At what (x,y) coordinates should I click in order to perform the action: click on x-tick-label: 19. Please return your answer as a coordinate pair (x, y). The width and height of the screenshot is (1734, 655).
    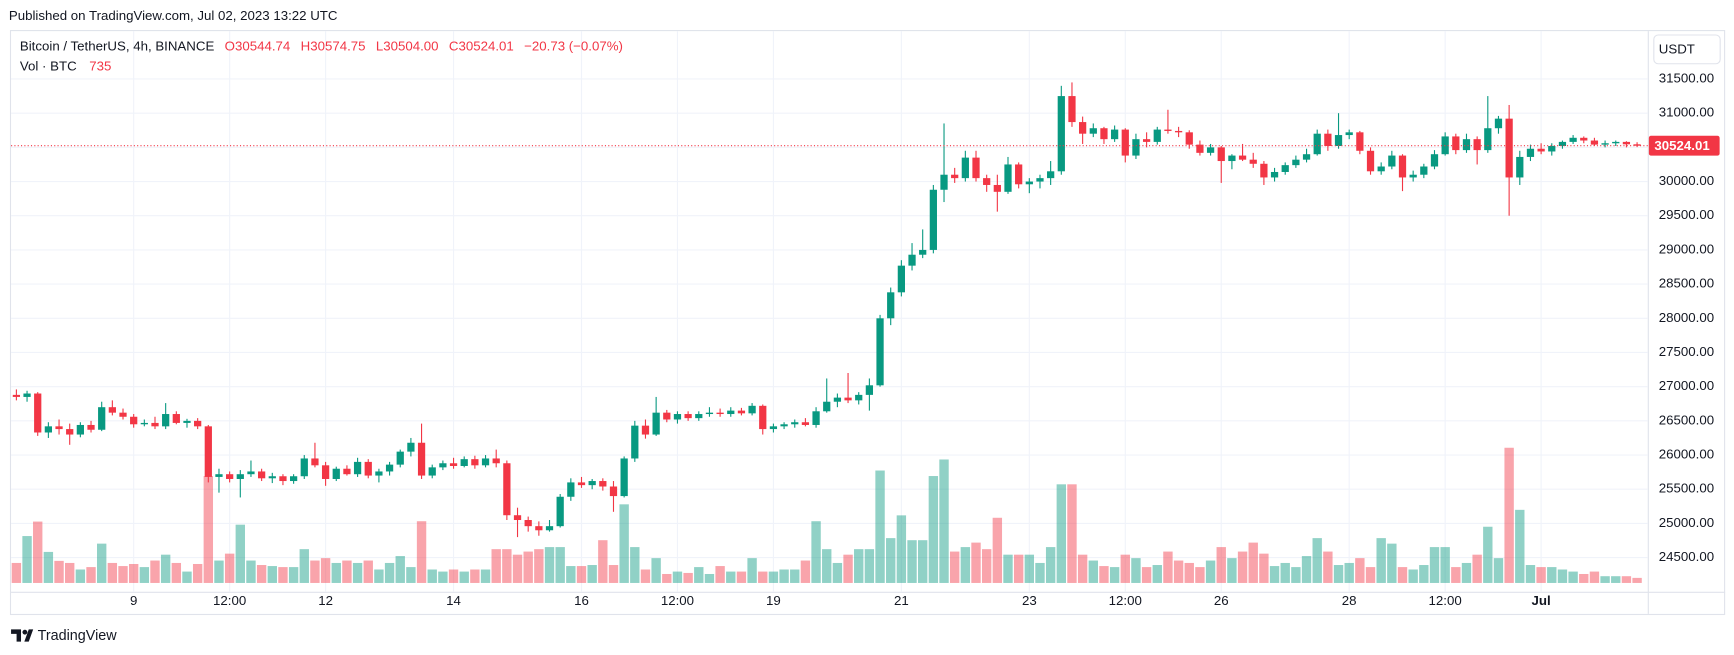
    Looking at the image, I should click on (773, 600).